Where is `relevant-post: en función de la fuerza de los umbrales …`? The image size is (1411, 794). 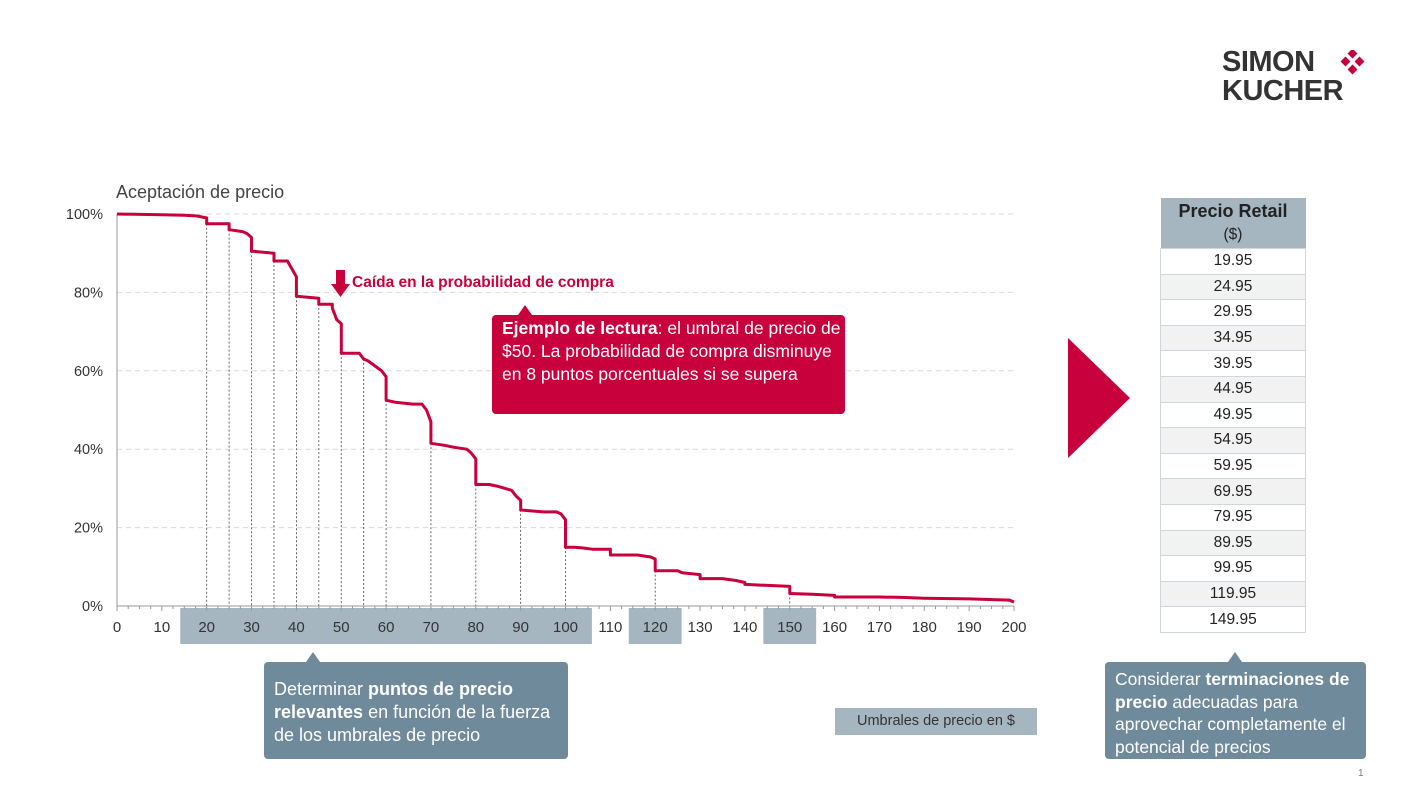 relevant-post: en función de la fuerza de los umbrales … is located at coordinates (412, 723).